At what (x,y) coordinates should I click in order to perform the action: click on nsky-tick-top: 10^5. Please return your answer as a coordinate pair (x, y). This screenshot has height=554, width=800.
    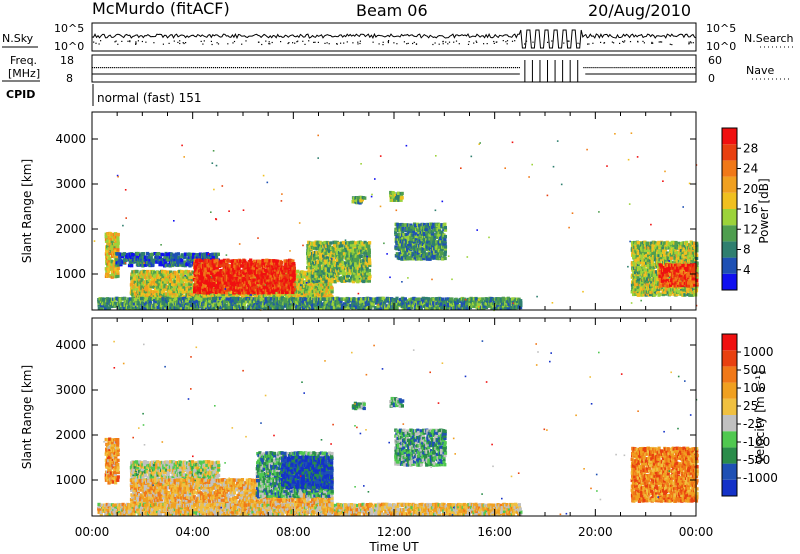
    Looking at the image, I should click on (69, 28).